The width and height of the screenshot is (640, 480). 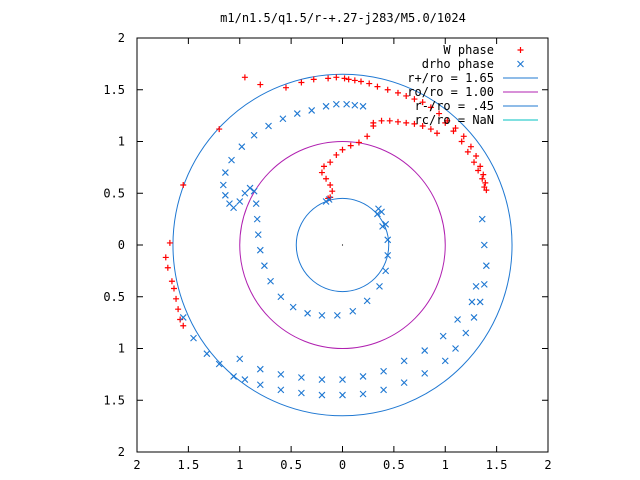 What do you see at coordinates (468, 50) in the screenshot?
I see `legend-label-0: W phase` at bounding box center [468, 50].